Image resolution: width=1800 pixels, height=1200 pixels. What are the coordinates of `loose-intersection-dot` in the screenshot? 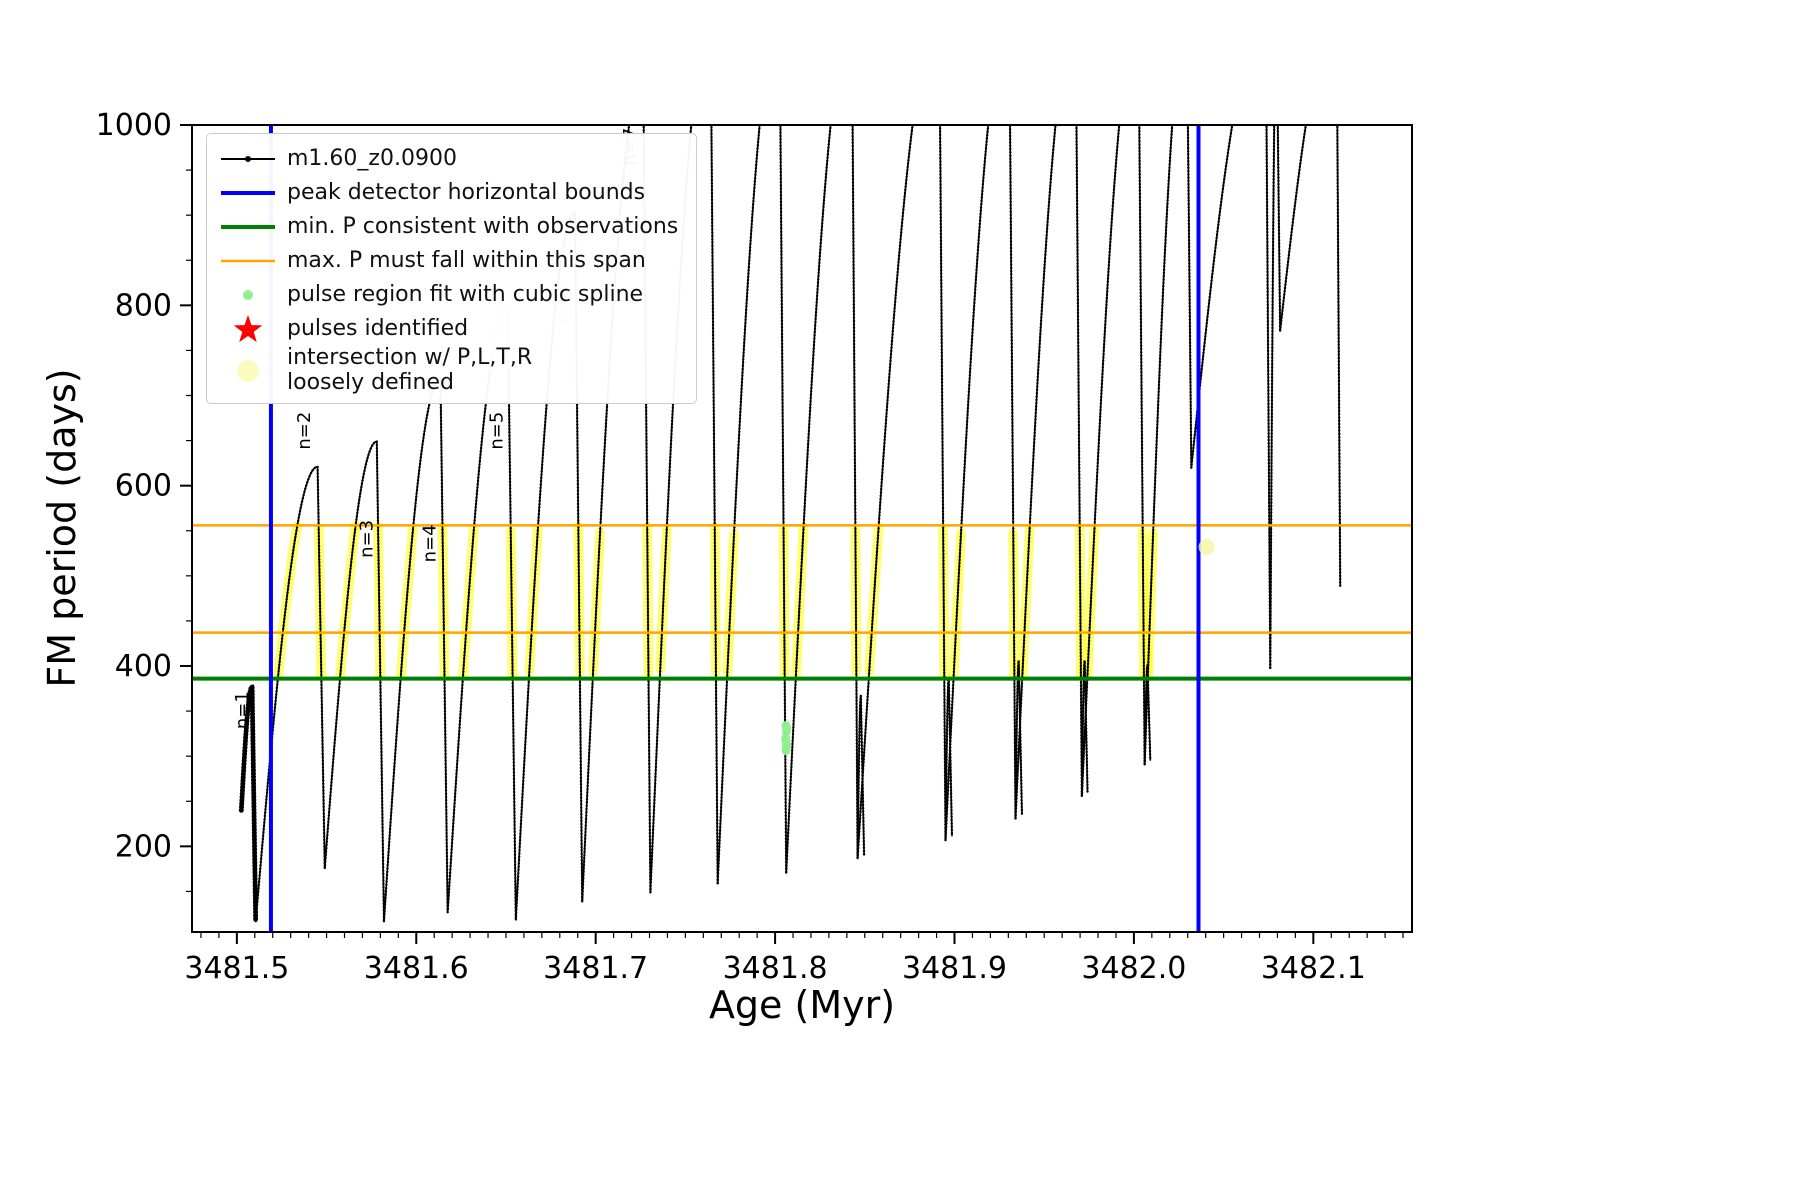 It's located at (1206, 546).